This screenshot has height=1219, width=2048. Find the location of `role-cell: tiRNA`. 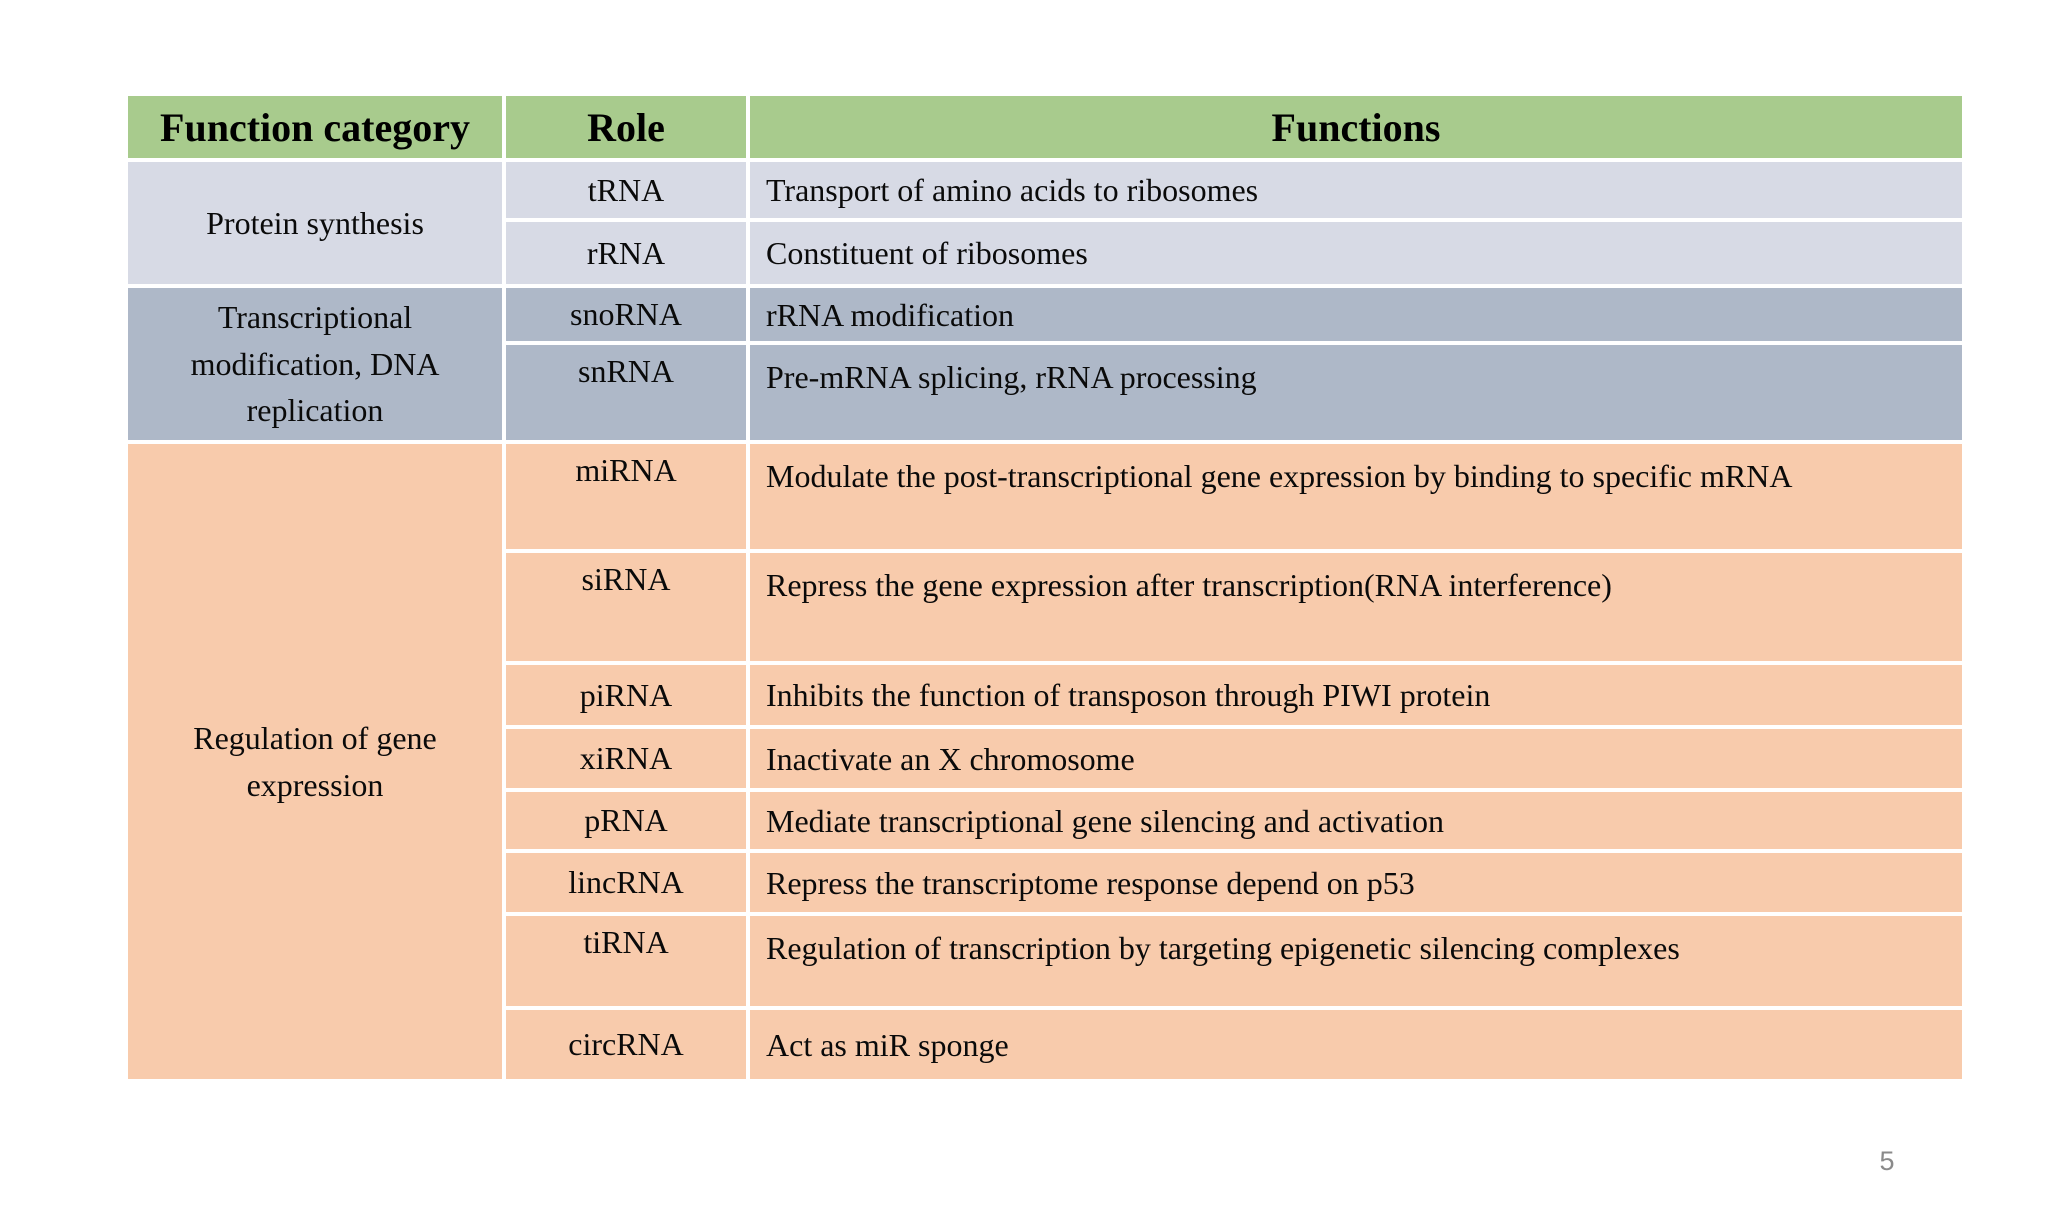

role-cell: tiRNA is located at coordinates (626, 961).